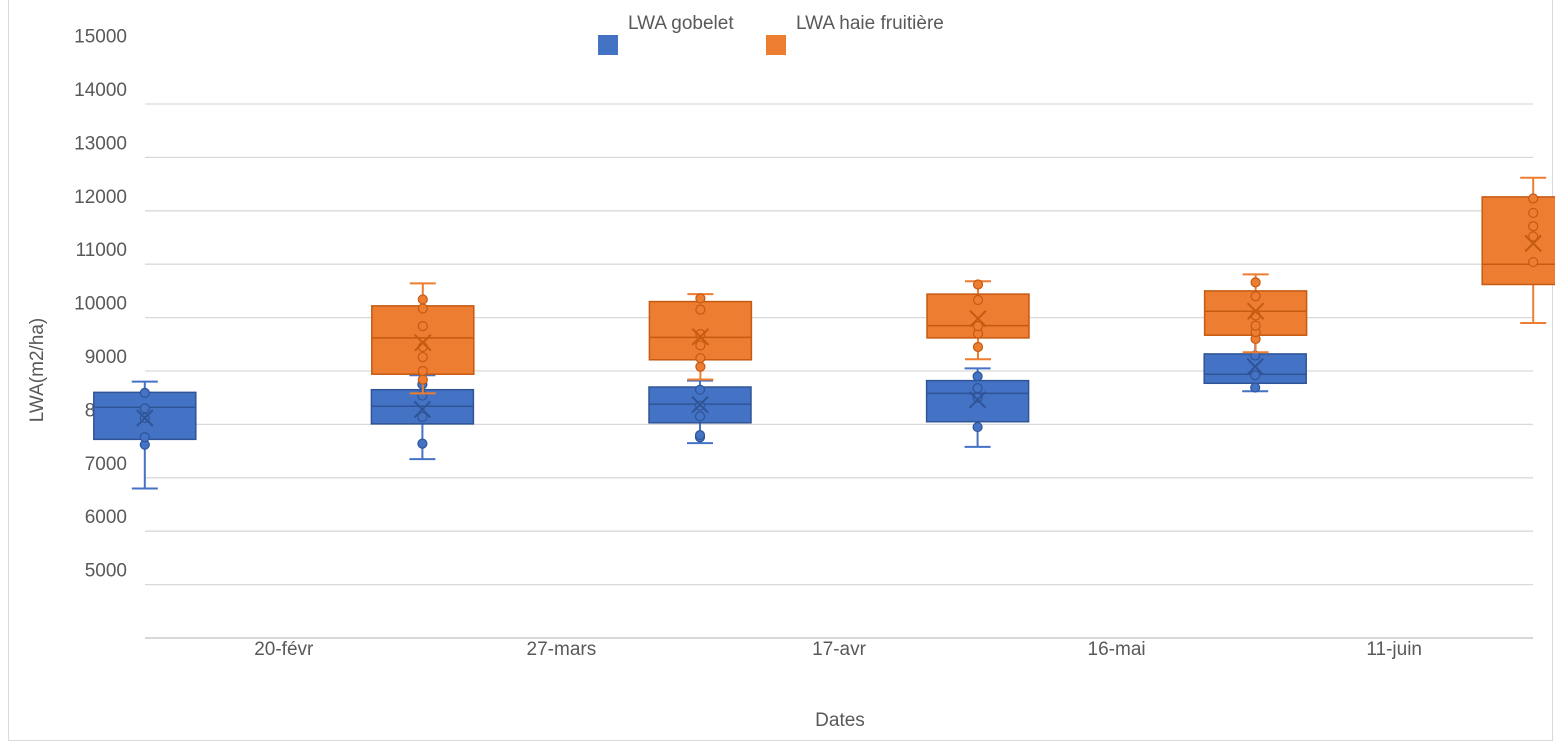  Describe the element at coordinates (771, 34) in the screenshot. I see `legend: LWA gobelet LWA haie fruitière` at that location.